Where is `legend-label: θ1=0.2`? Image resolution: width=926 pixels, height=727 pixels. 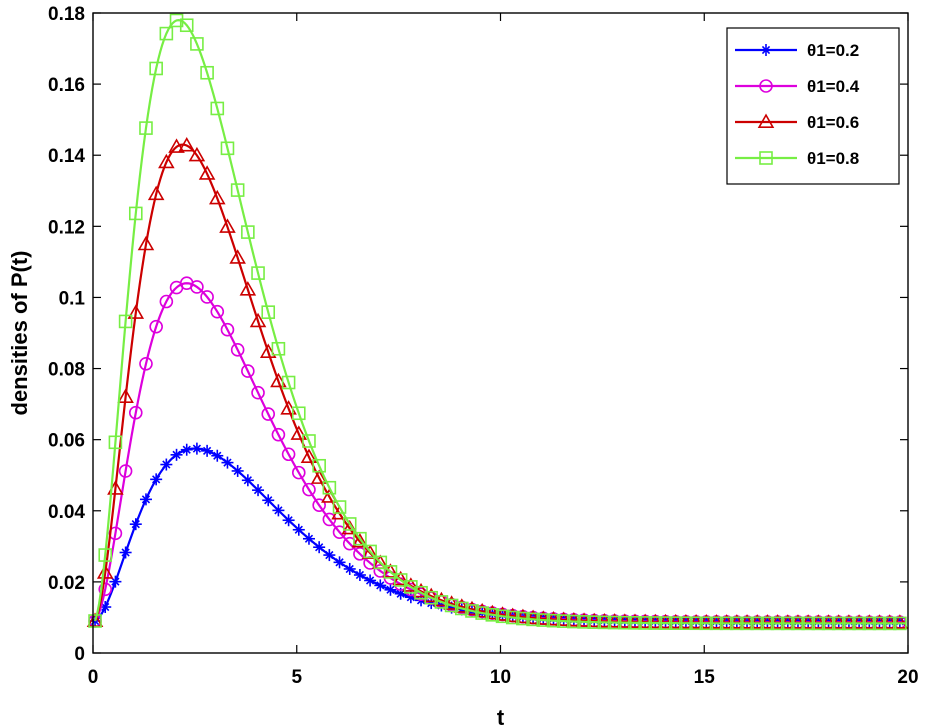
legend-label: θ1=0.2 is located at coordinates (833, 50).